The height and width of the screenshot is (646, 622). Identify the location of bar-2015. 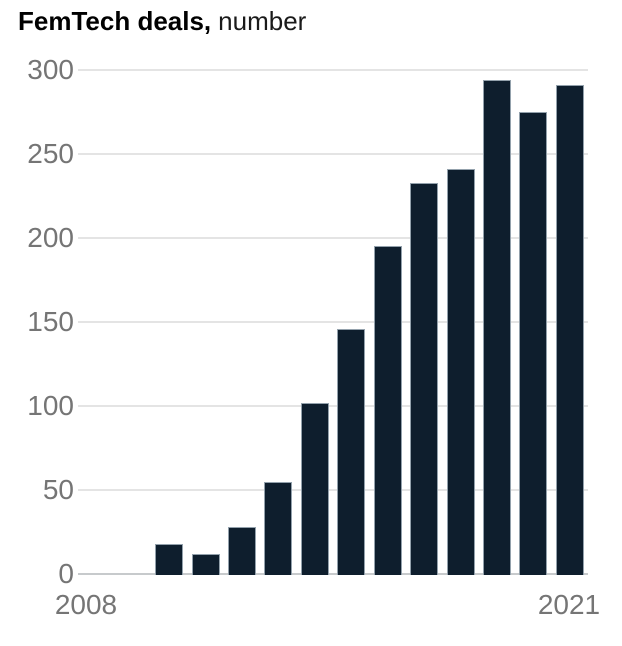
(351, 451).